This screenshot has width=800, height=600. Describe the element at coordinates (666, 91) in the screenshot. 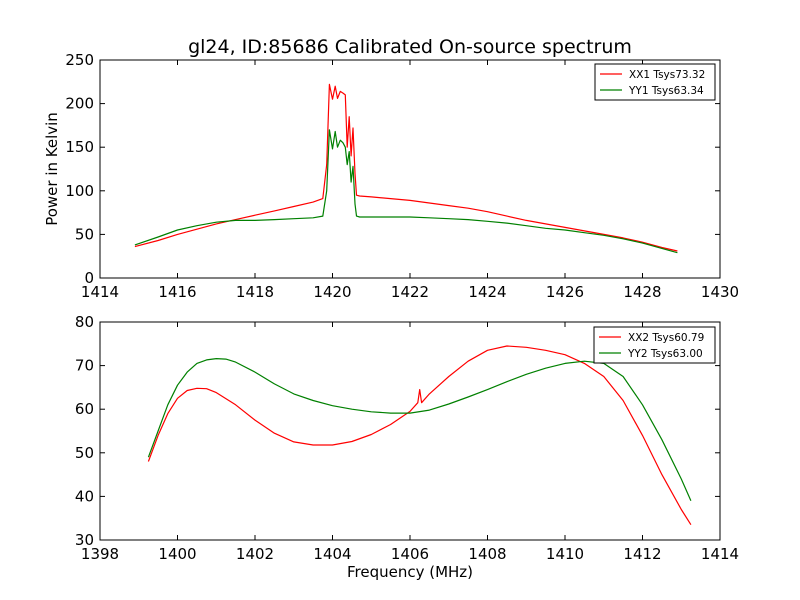

I see `legend-label-yy1: YY1 Tsys63.34` at that location.